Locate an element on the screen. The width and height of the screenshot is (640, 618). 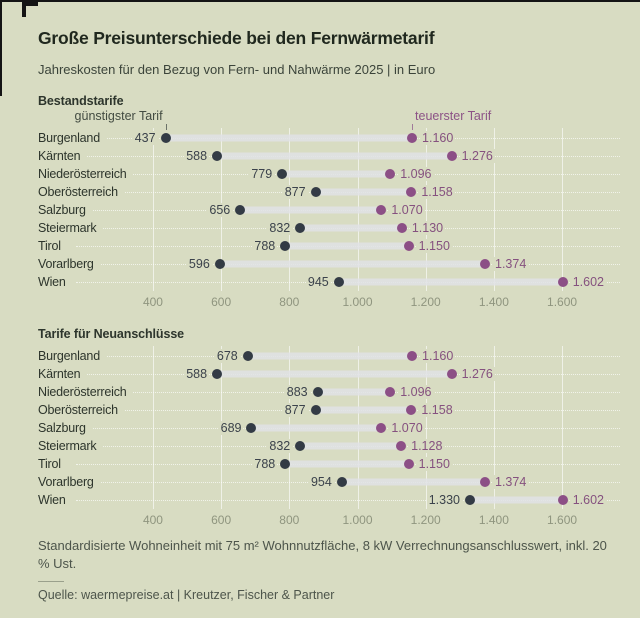
dumbbell-row: Oberösterreich 877 1.158 is located at coordinates (329, 192).